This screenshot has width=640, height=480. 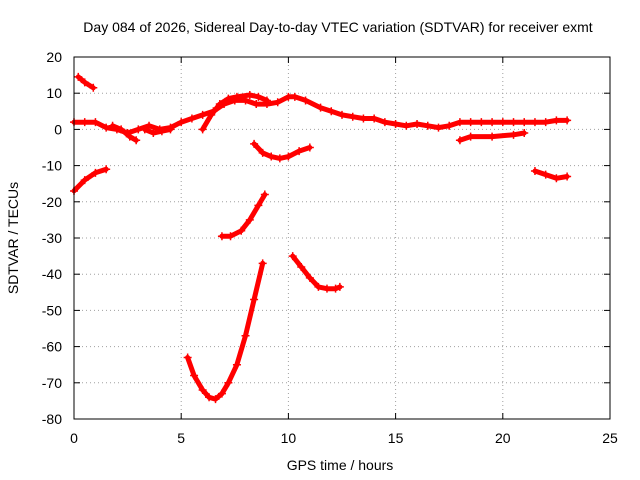 I want to click on x-tick-label: 5, so click(x=181, y=438).